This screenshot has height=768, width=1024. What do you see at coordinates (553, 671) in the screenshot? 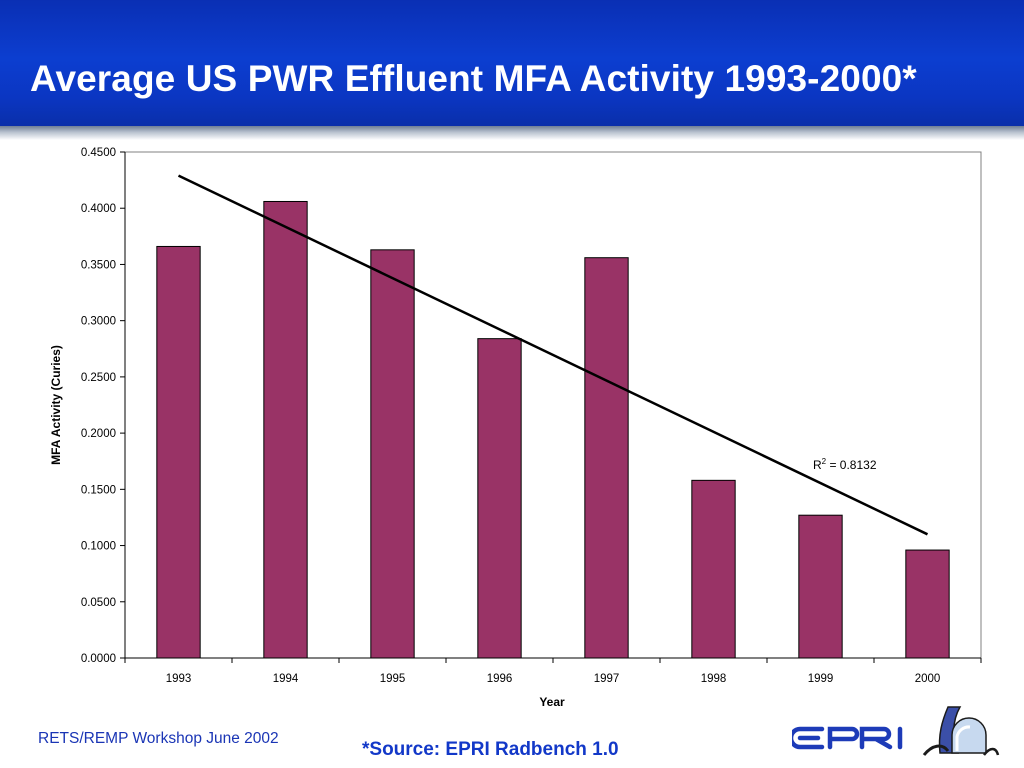
I see `x-axis: 1993 1994 1995 1996 1997 1998 1999 2000` at bounding box center [553, 671].